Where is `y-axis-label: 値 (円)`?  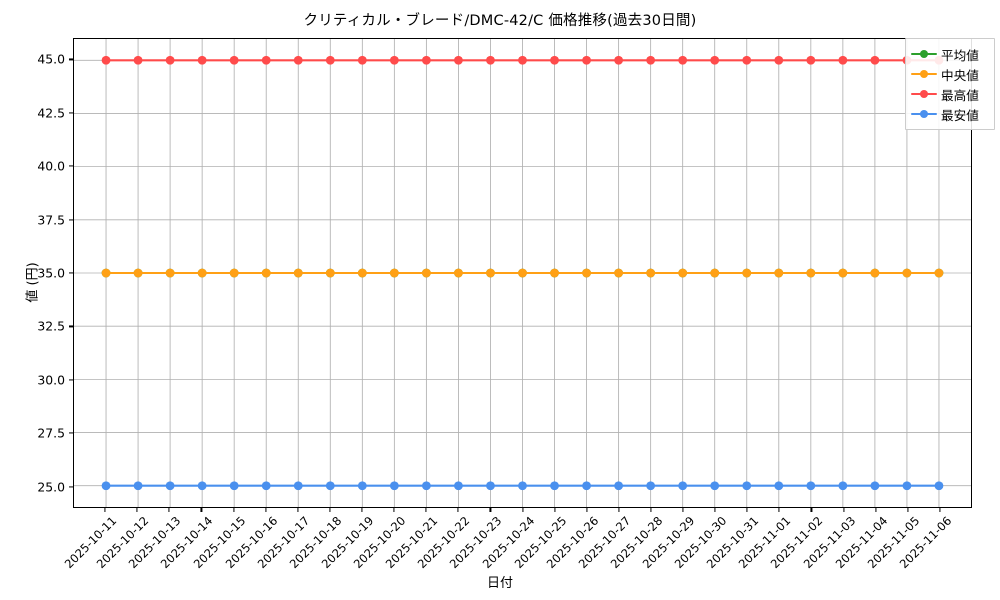 y-axis-label: 値 (円) is located at coordinates (33, 282).